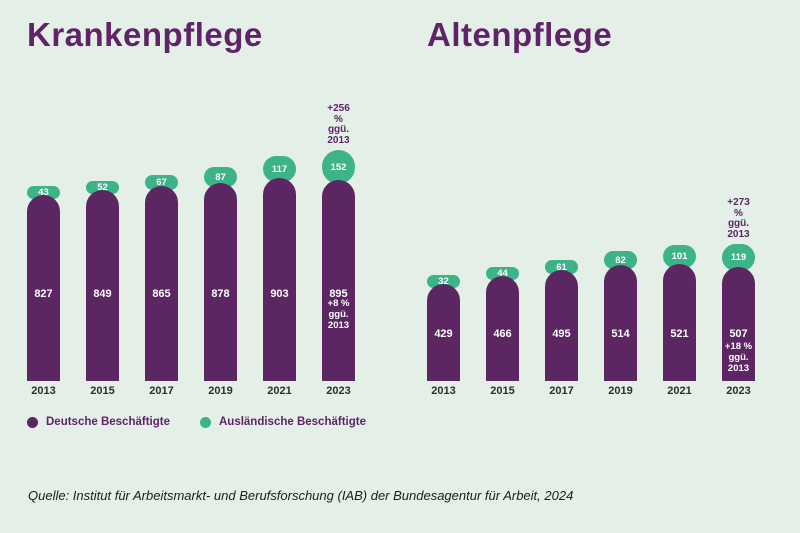 The image size is (800, 533). I want to click on bar-column-2017: 61 495 2017, so click(561, 329).